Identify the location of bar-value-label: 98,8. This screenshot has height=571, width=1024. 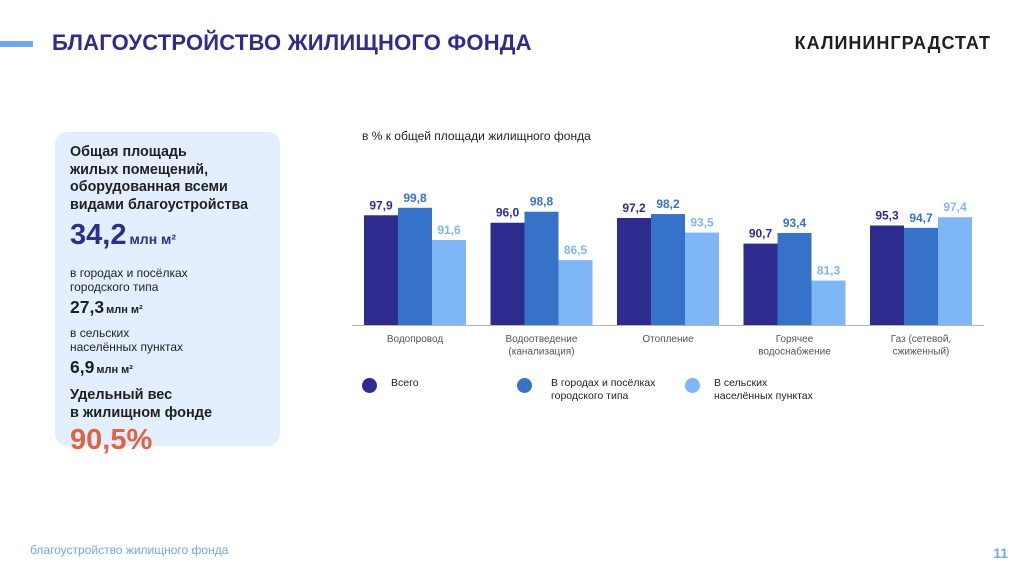
(542, 202).